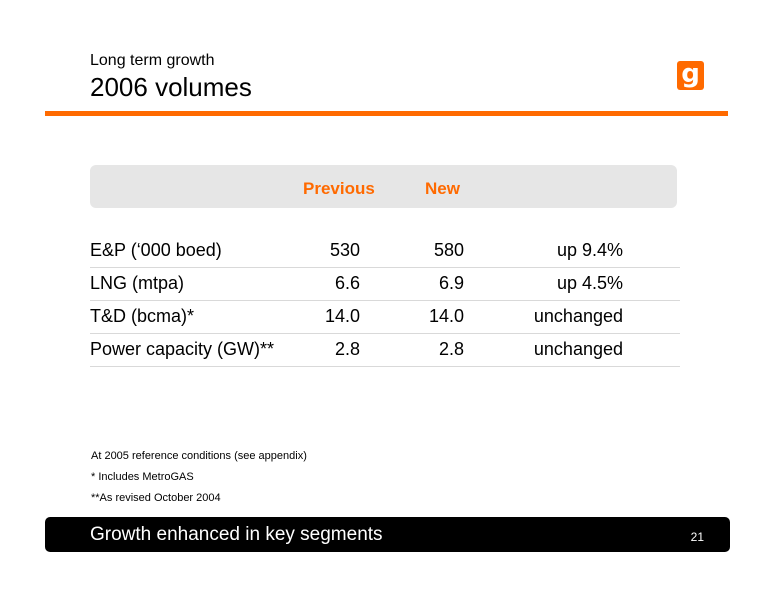 The image size is (776, 600). I want to click on table-header-band, so click(383, 186).